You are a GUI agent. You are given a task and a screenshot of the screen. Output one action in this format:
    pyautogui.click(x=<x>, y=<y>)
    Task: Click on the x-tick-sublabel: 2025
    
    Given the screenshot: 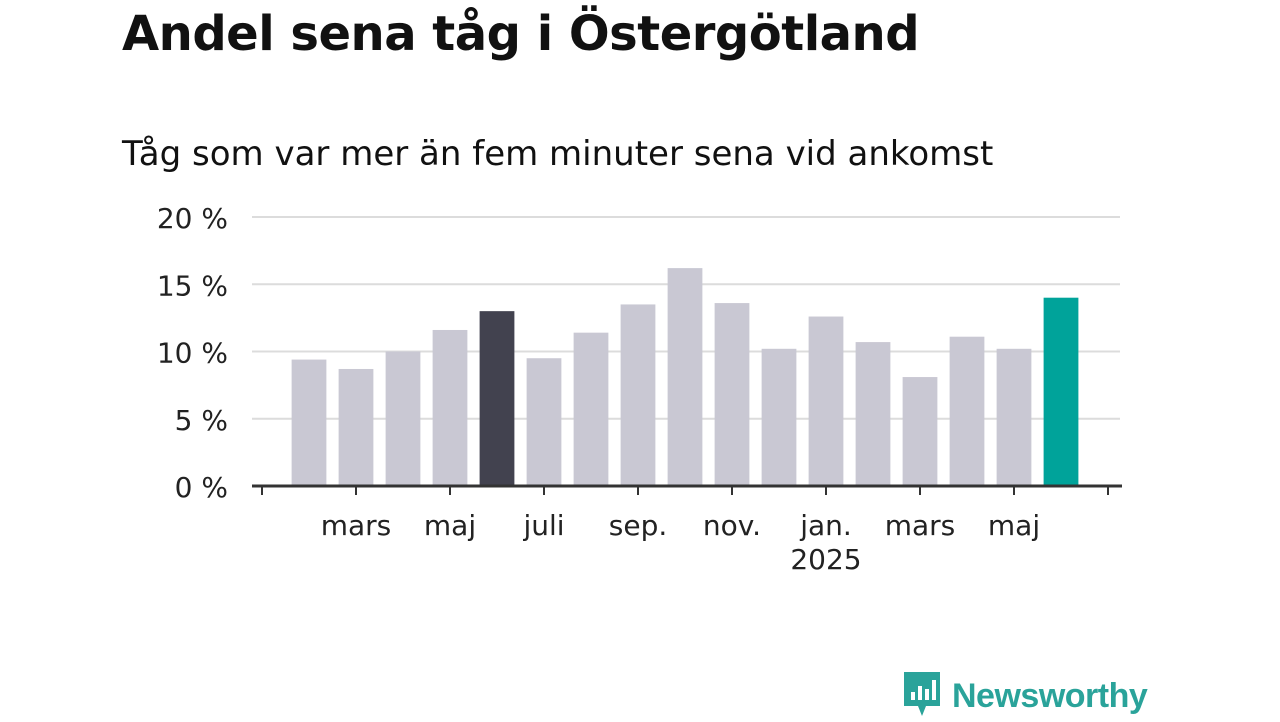 What is the action you would take?
    pyautogui.click(x=825, y=559)
    